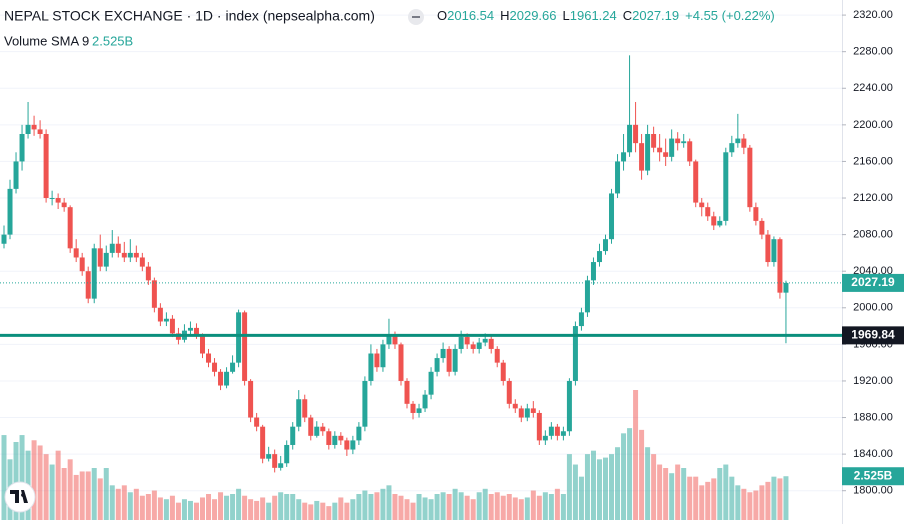 This screenshot has height=524, width=904. Describe the element at coordinates (416, 17) in the screenshot. I see `legend-button-icon` at that location.